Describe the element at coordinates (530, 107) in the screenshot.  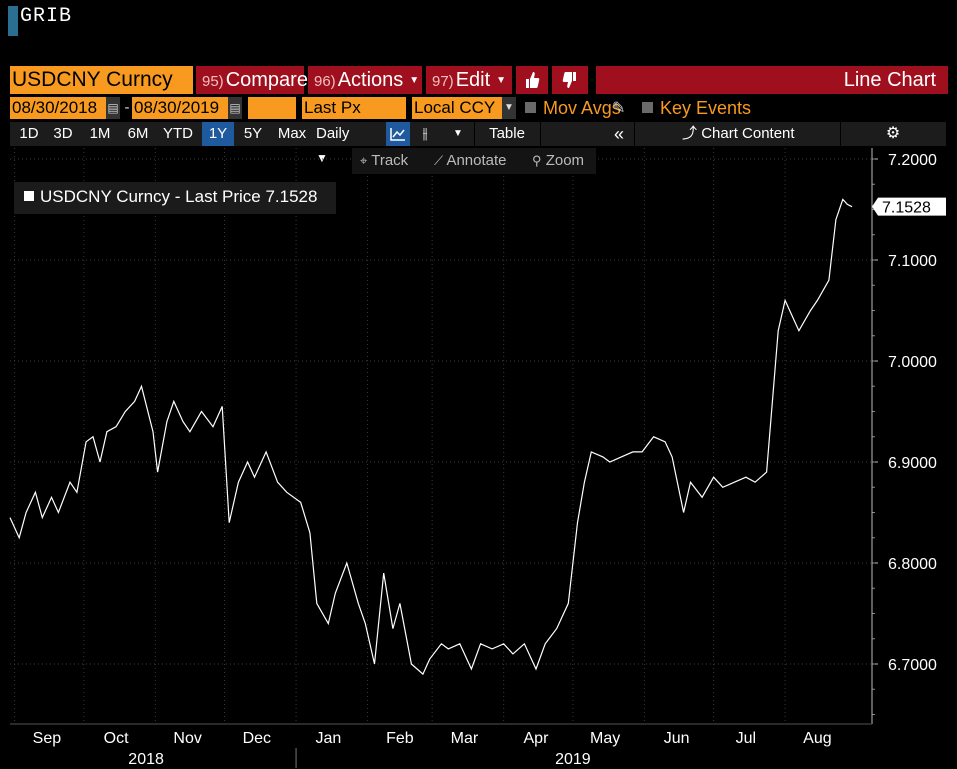
I see `mov-avgs-checkbox` at that location.